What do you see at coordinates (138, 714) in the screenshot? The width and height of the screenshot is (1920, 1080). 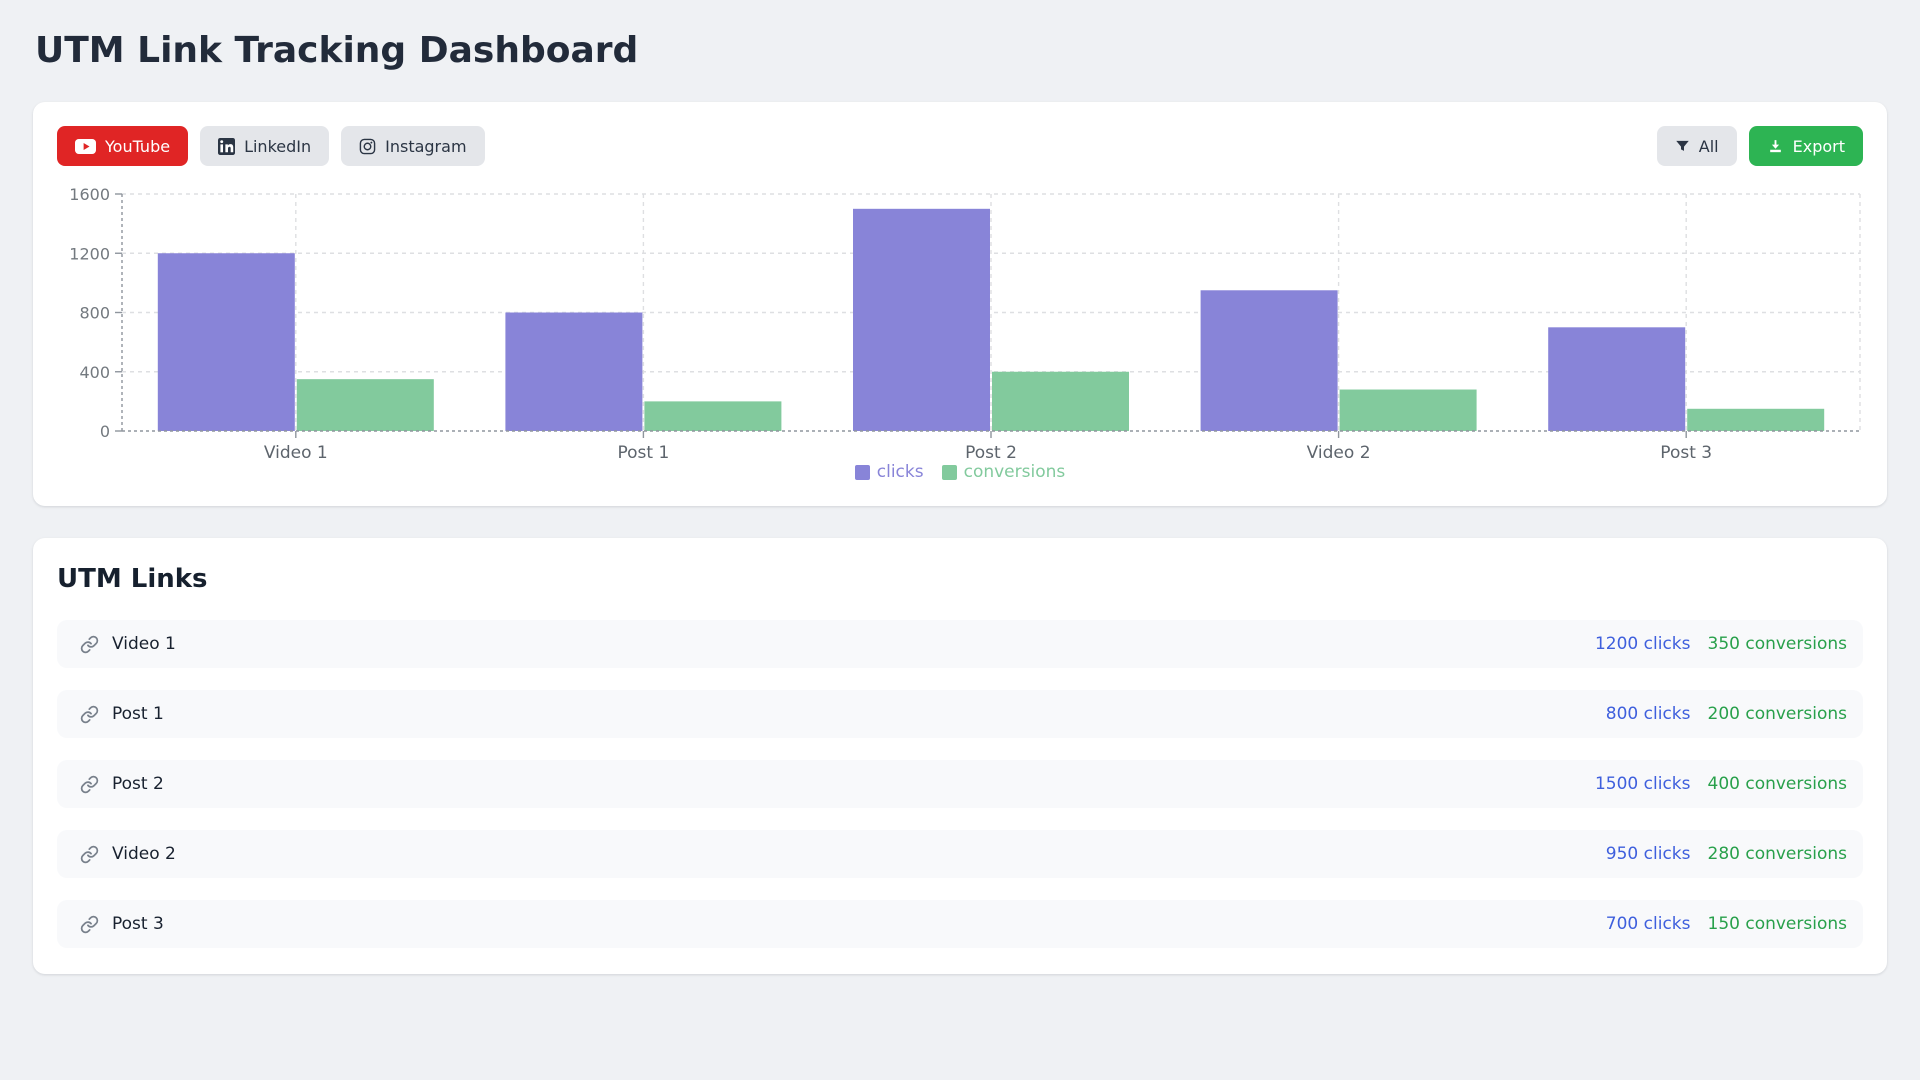 I see `utm-link-name: Post 1` at bounding box center [138, 714].